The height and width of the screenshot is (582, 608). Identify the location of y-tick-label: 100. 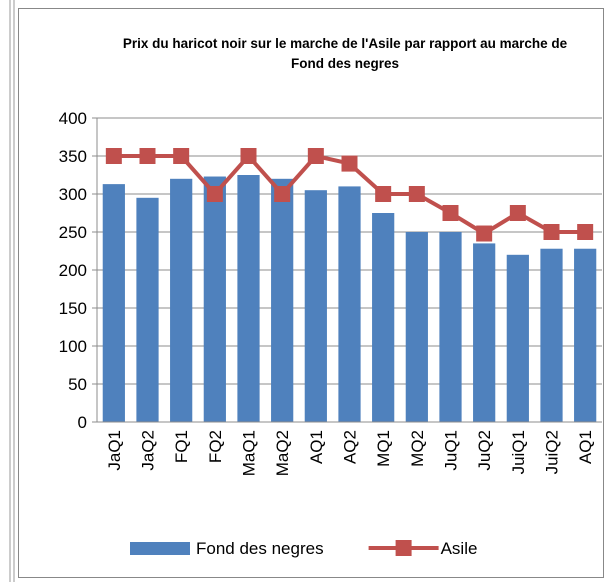
(73, 346).